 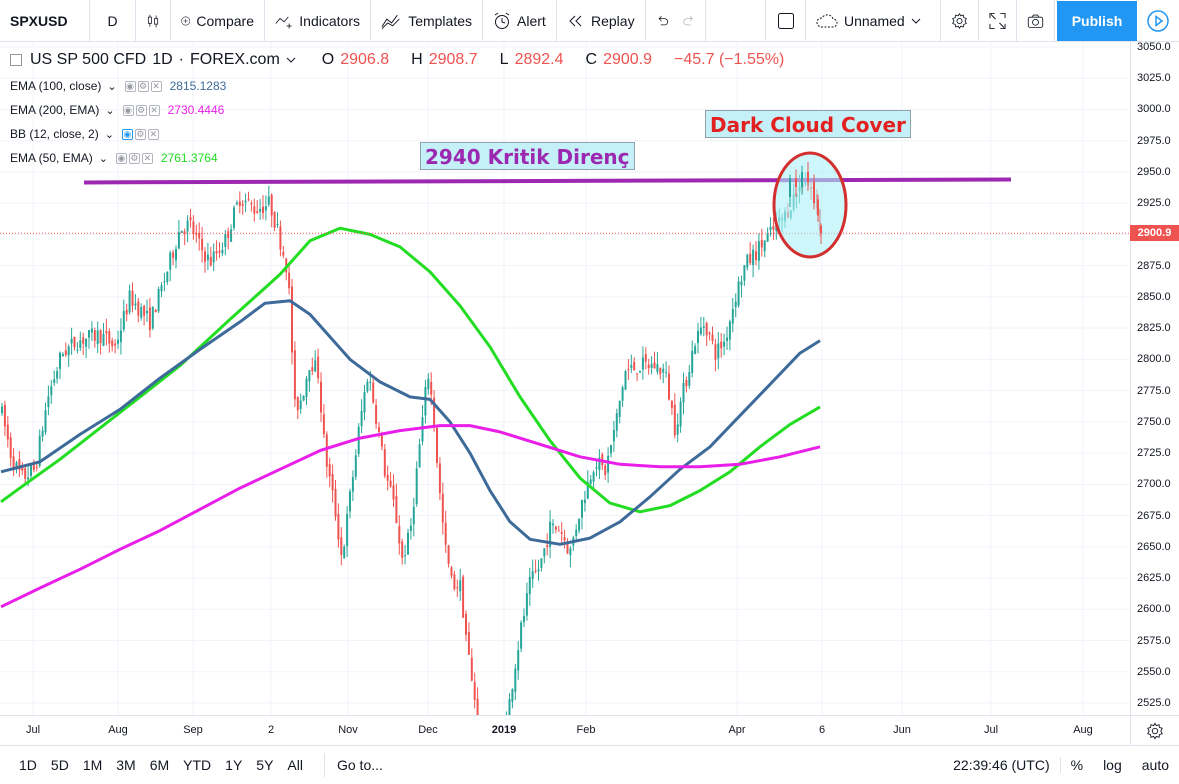 What do you see at coordinates (786, 21) in the screenshot?
I see `fullscreen-toggle` at bounding box center [786, 21].